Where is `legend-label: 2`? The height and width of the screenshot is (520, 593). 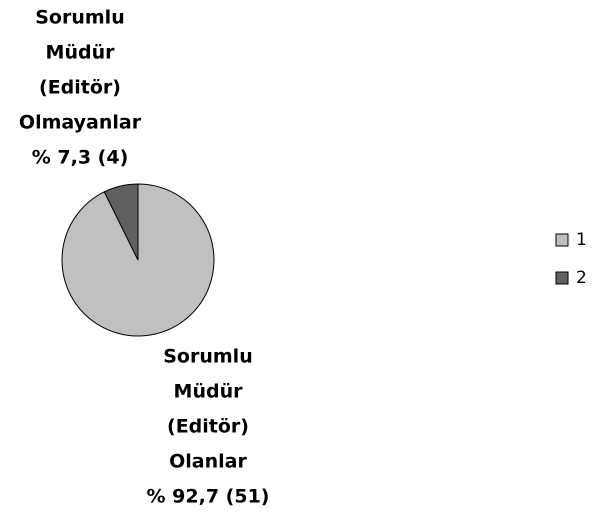
legend-label: 2 is located at coordinates (581, 278).